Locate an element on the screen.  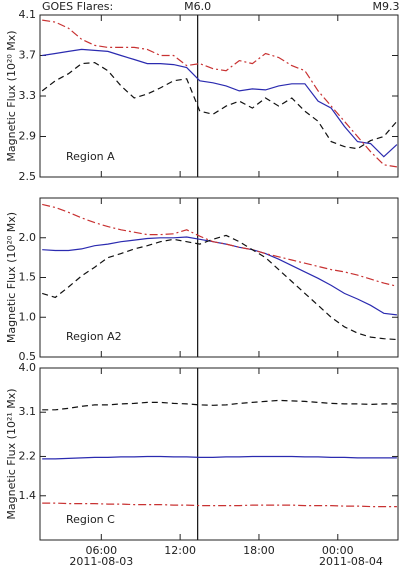
x-date-label: 2011-08-04 is located at coordinates (351, 561).